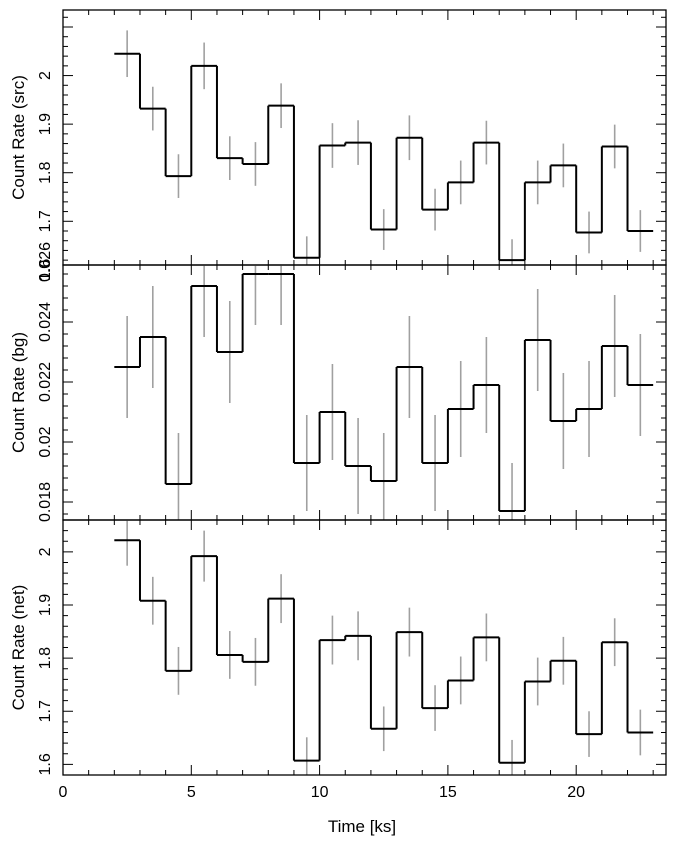  What do you see at coordinates (45, 382) in the screenshot?
I see `y-tick-label: 0.022` at bounding box center [45, 382].